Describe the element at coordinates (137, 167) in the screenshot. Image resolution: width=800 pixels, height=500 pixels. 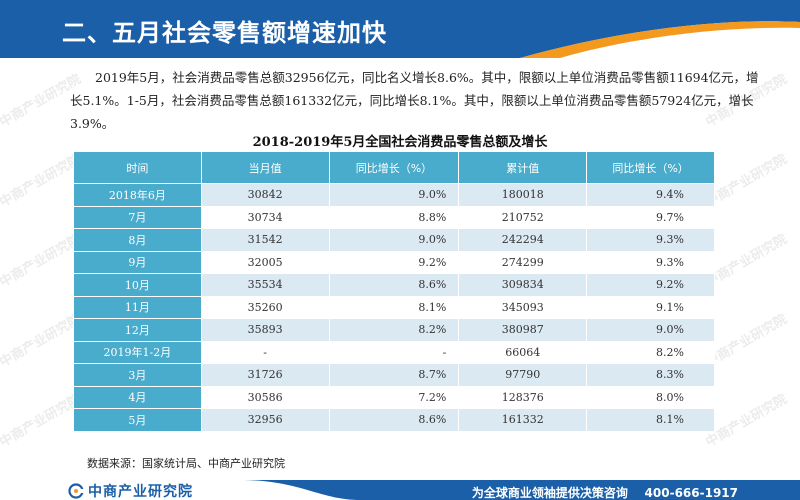
I see `col-header-time: 时间` at that location.